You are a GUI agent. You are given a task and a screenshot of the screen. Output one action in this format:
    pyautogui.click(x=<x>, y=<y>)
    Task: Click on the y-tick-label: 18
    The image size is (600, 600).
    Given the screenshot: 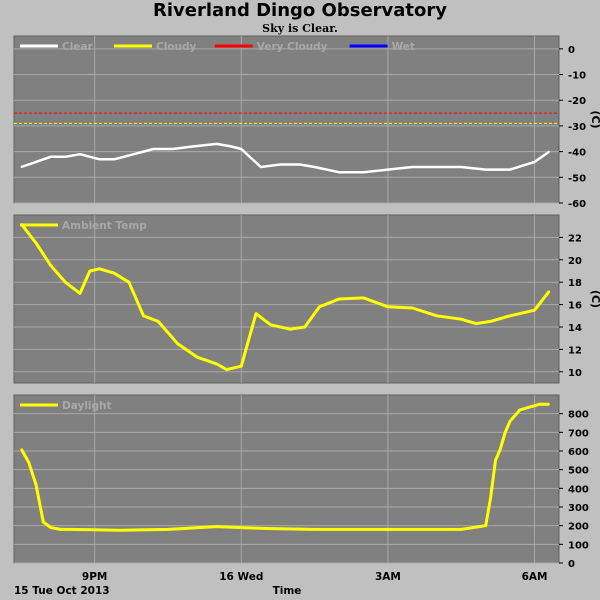 What is the action you would take?
    pyautogui.click(x=575, y=283)
    